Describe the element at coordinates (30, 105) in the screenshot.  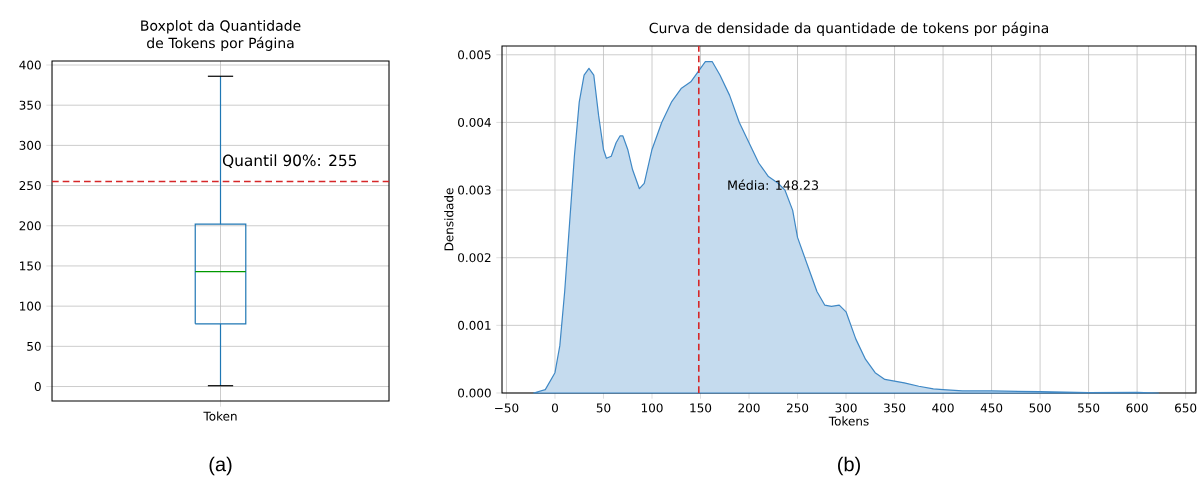
I see `y-tick-label: 350` at that location.